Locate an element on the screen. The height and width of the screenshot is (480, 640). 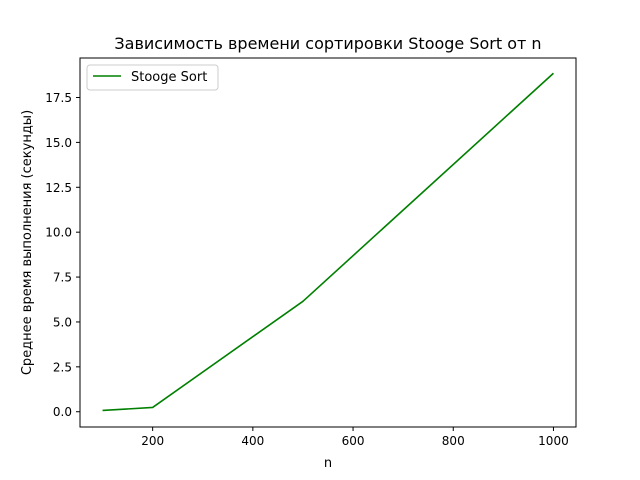
x-tick-label: 800 is located at coordinates (453, 441).